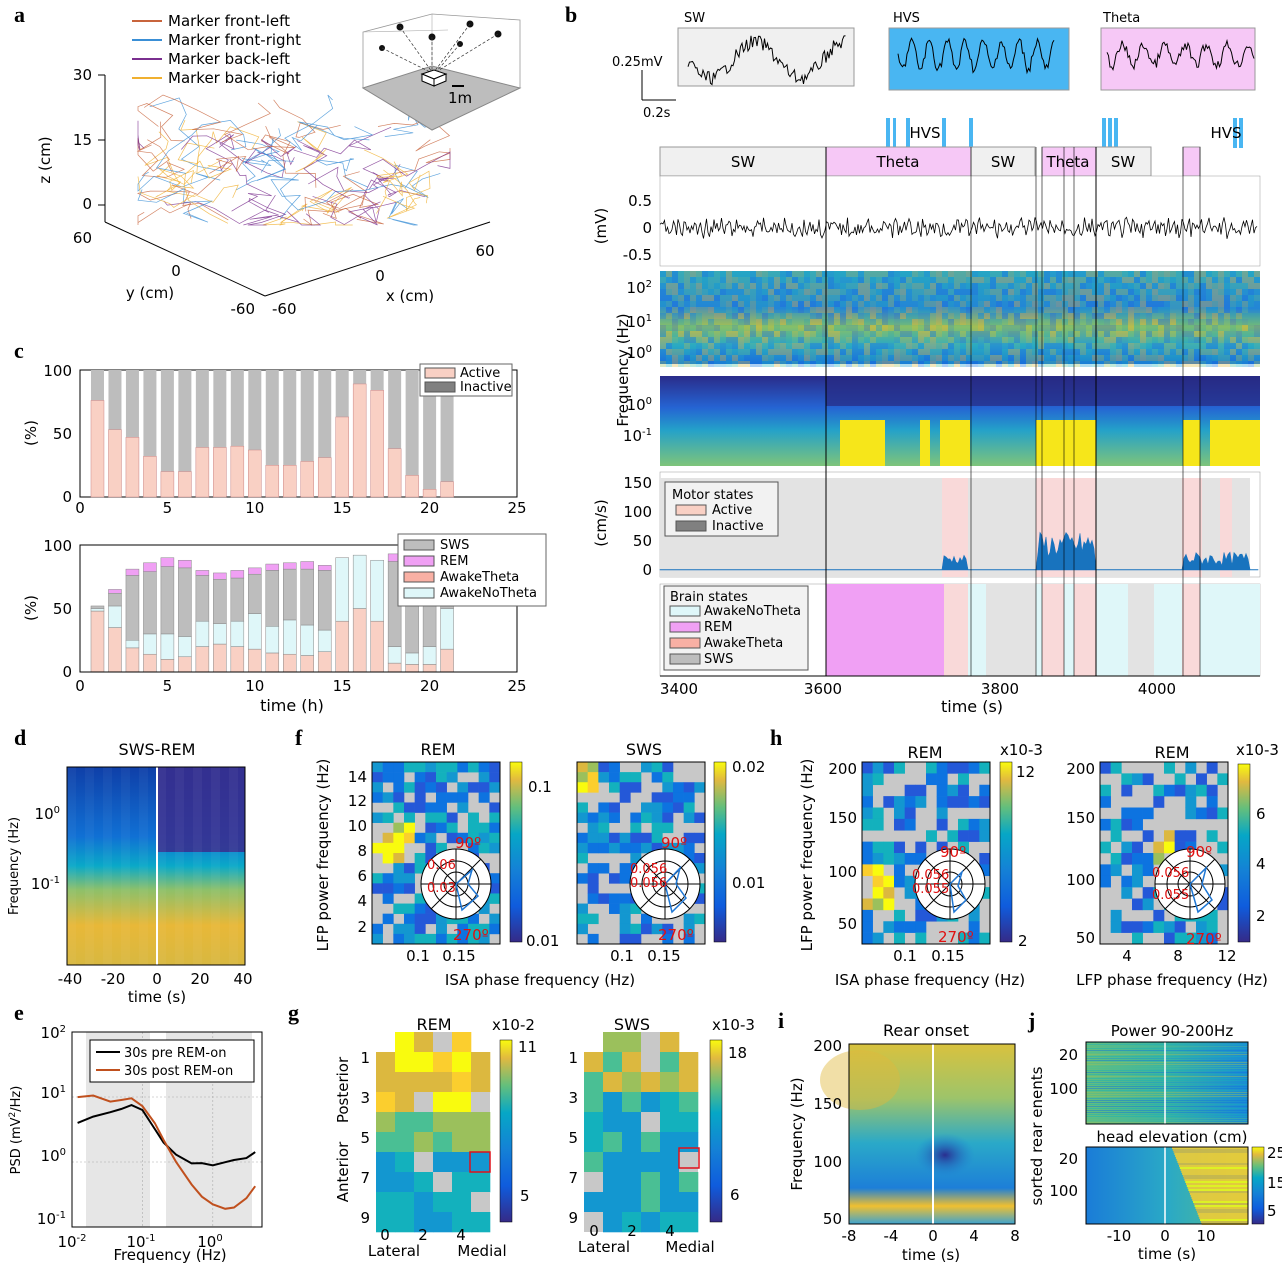  I want to click on e-ytick-2: 102, so click(53, 1033).